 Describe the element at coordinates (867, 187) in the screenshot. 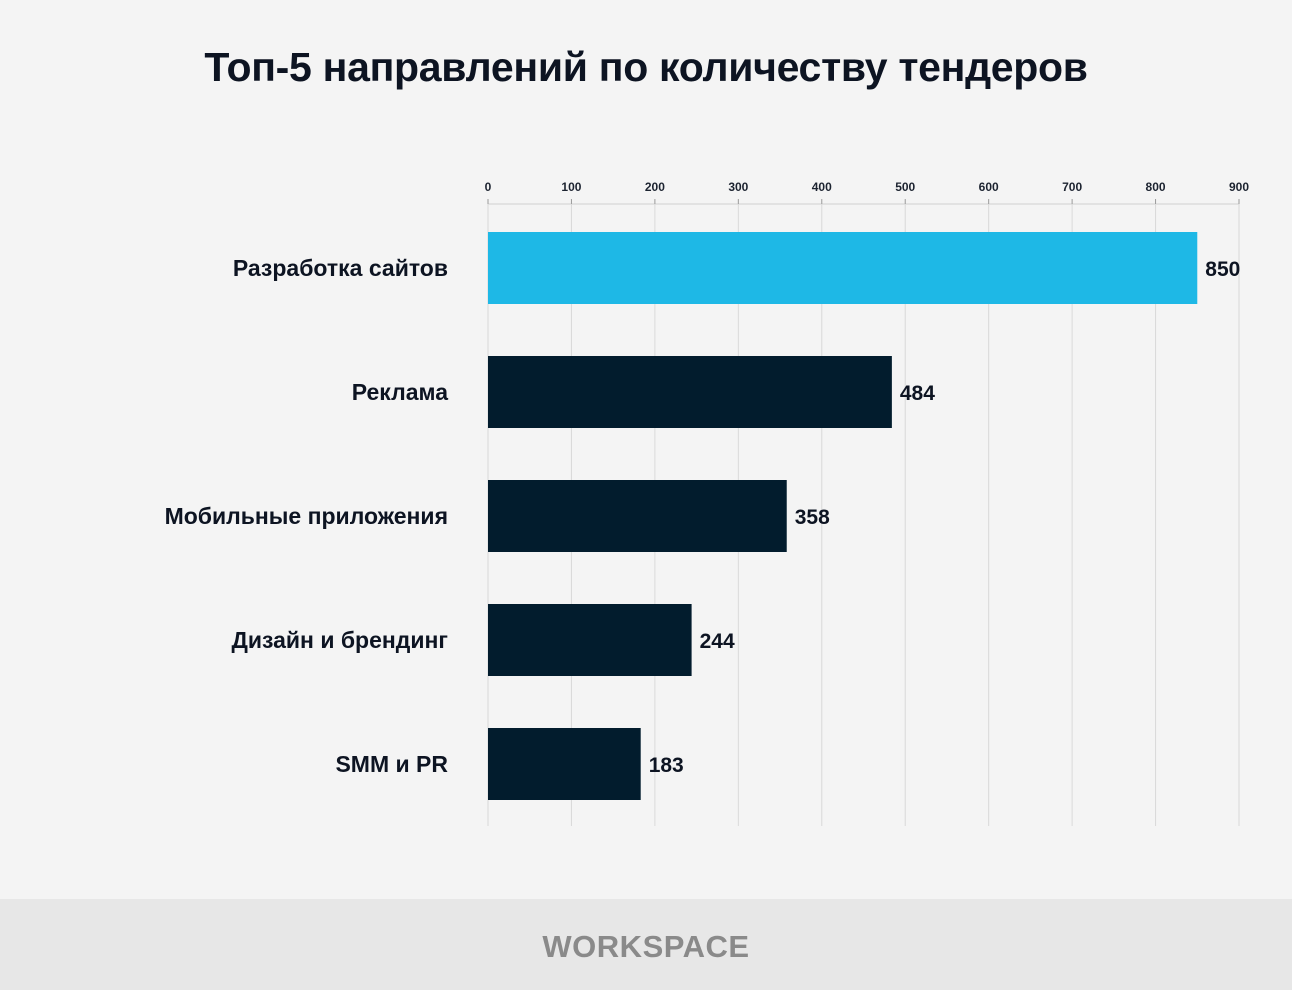

I see `x-axis-ticks: 0 100 200 300 400 500 600 700 800 900` at that location.